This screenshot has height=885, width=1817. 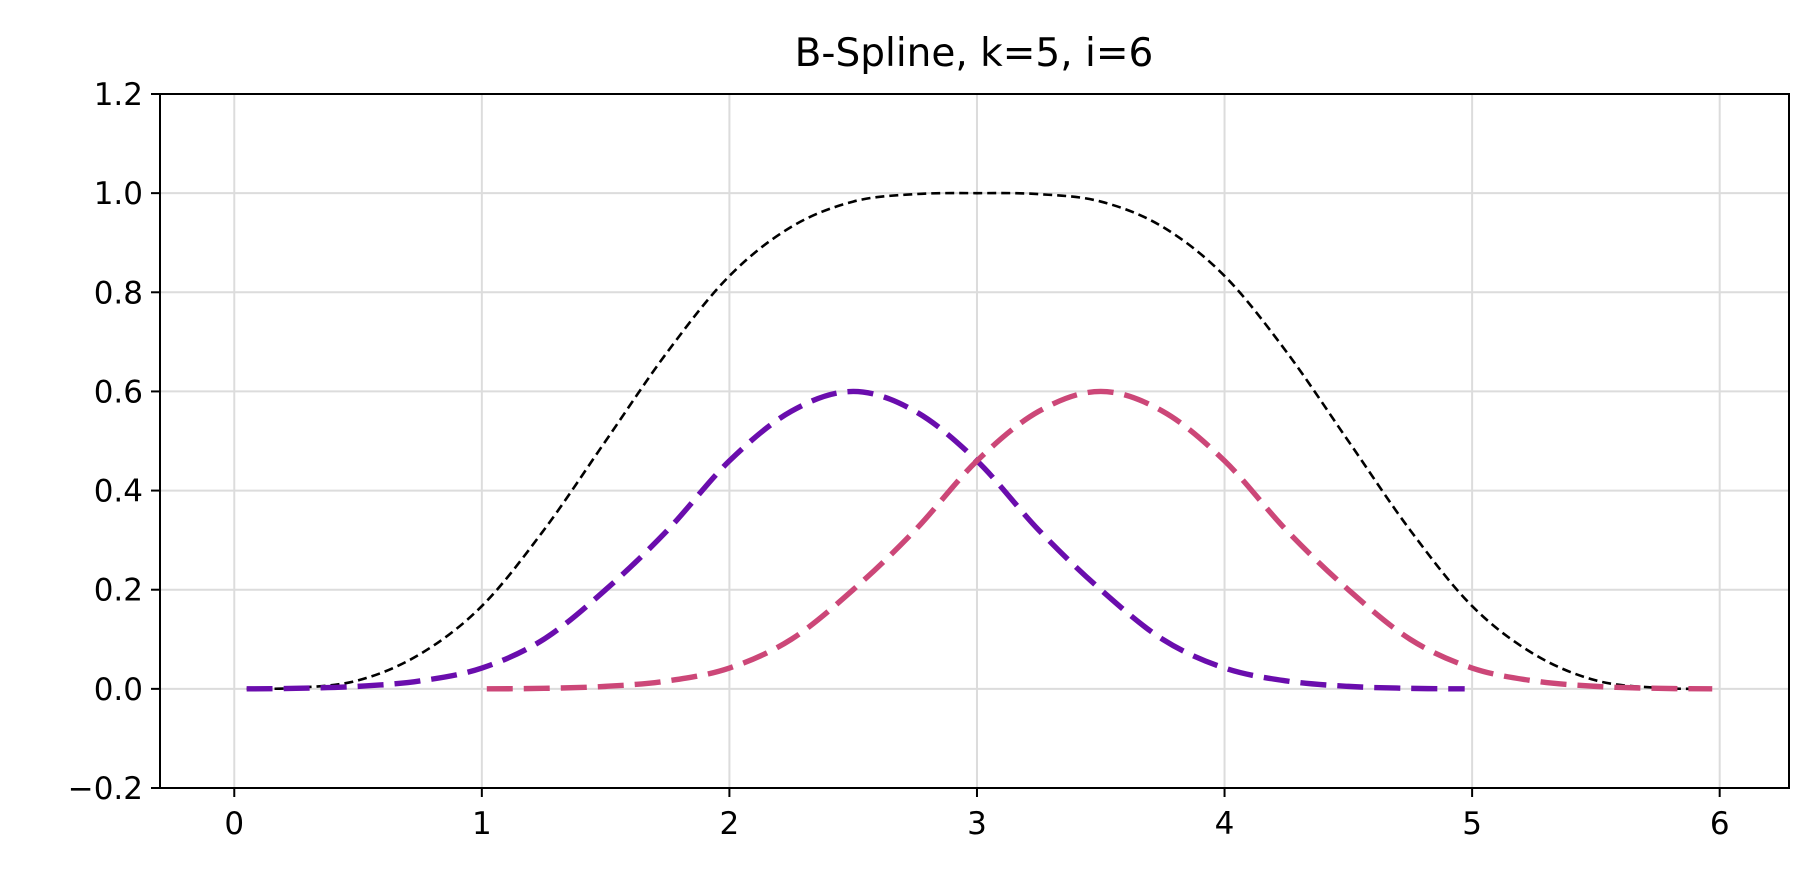 What do you see at coordinates (105, 789) in the screenshot?
I see `y-tick-label: −0.2` at bounding box center [105, 789].